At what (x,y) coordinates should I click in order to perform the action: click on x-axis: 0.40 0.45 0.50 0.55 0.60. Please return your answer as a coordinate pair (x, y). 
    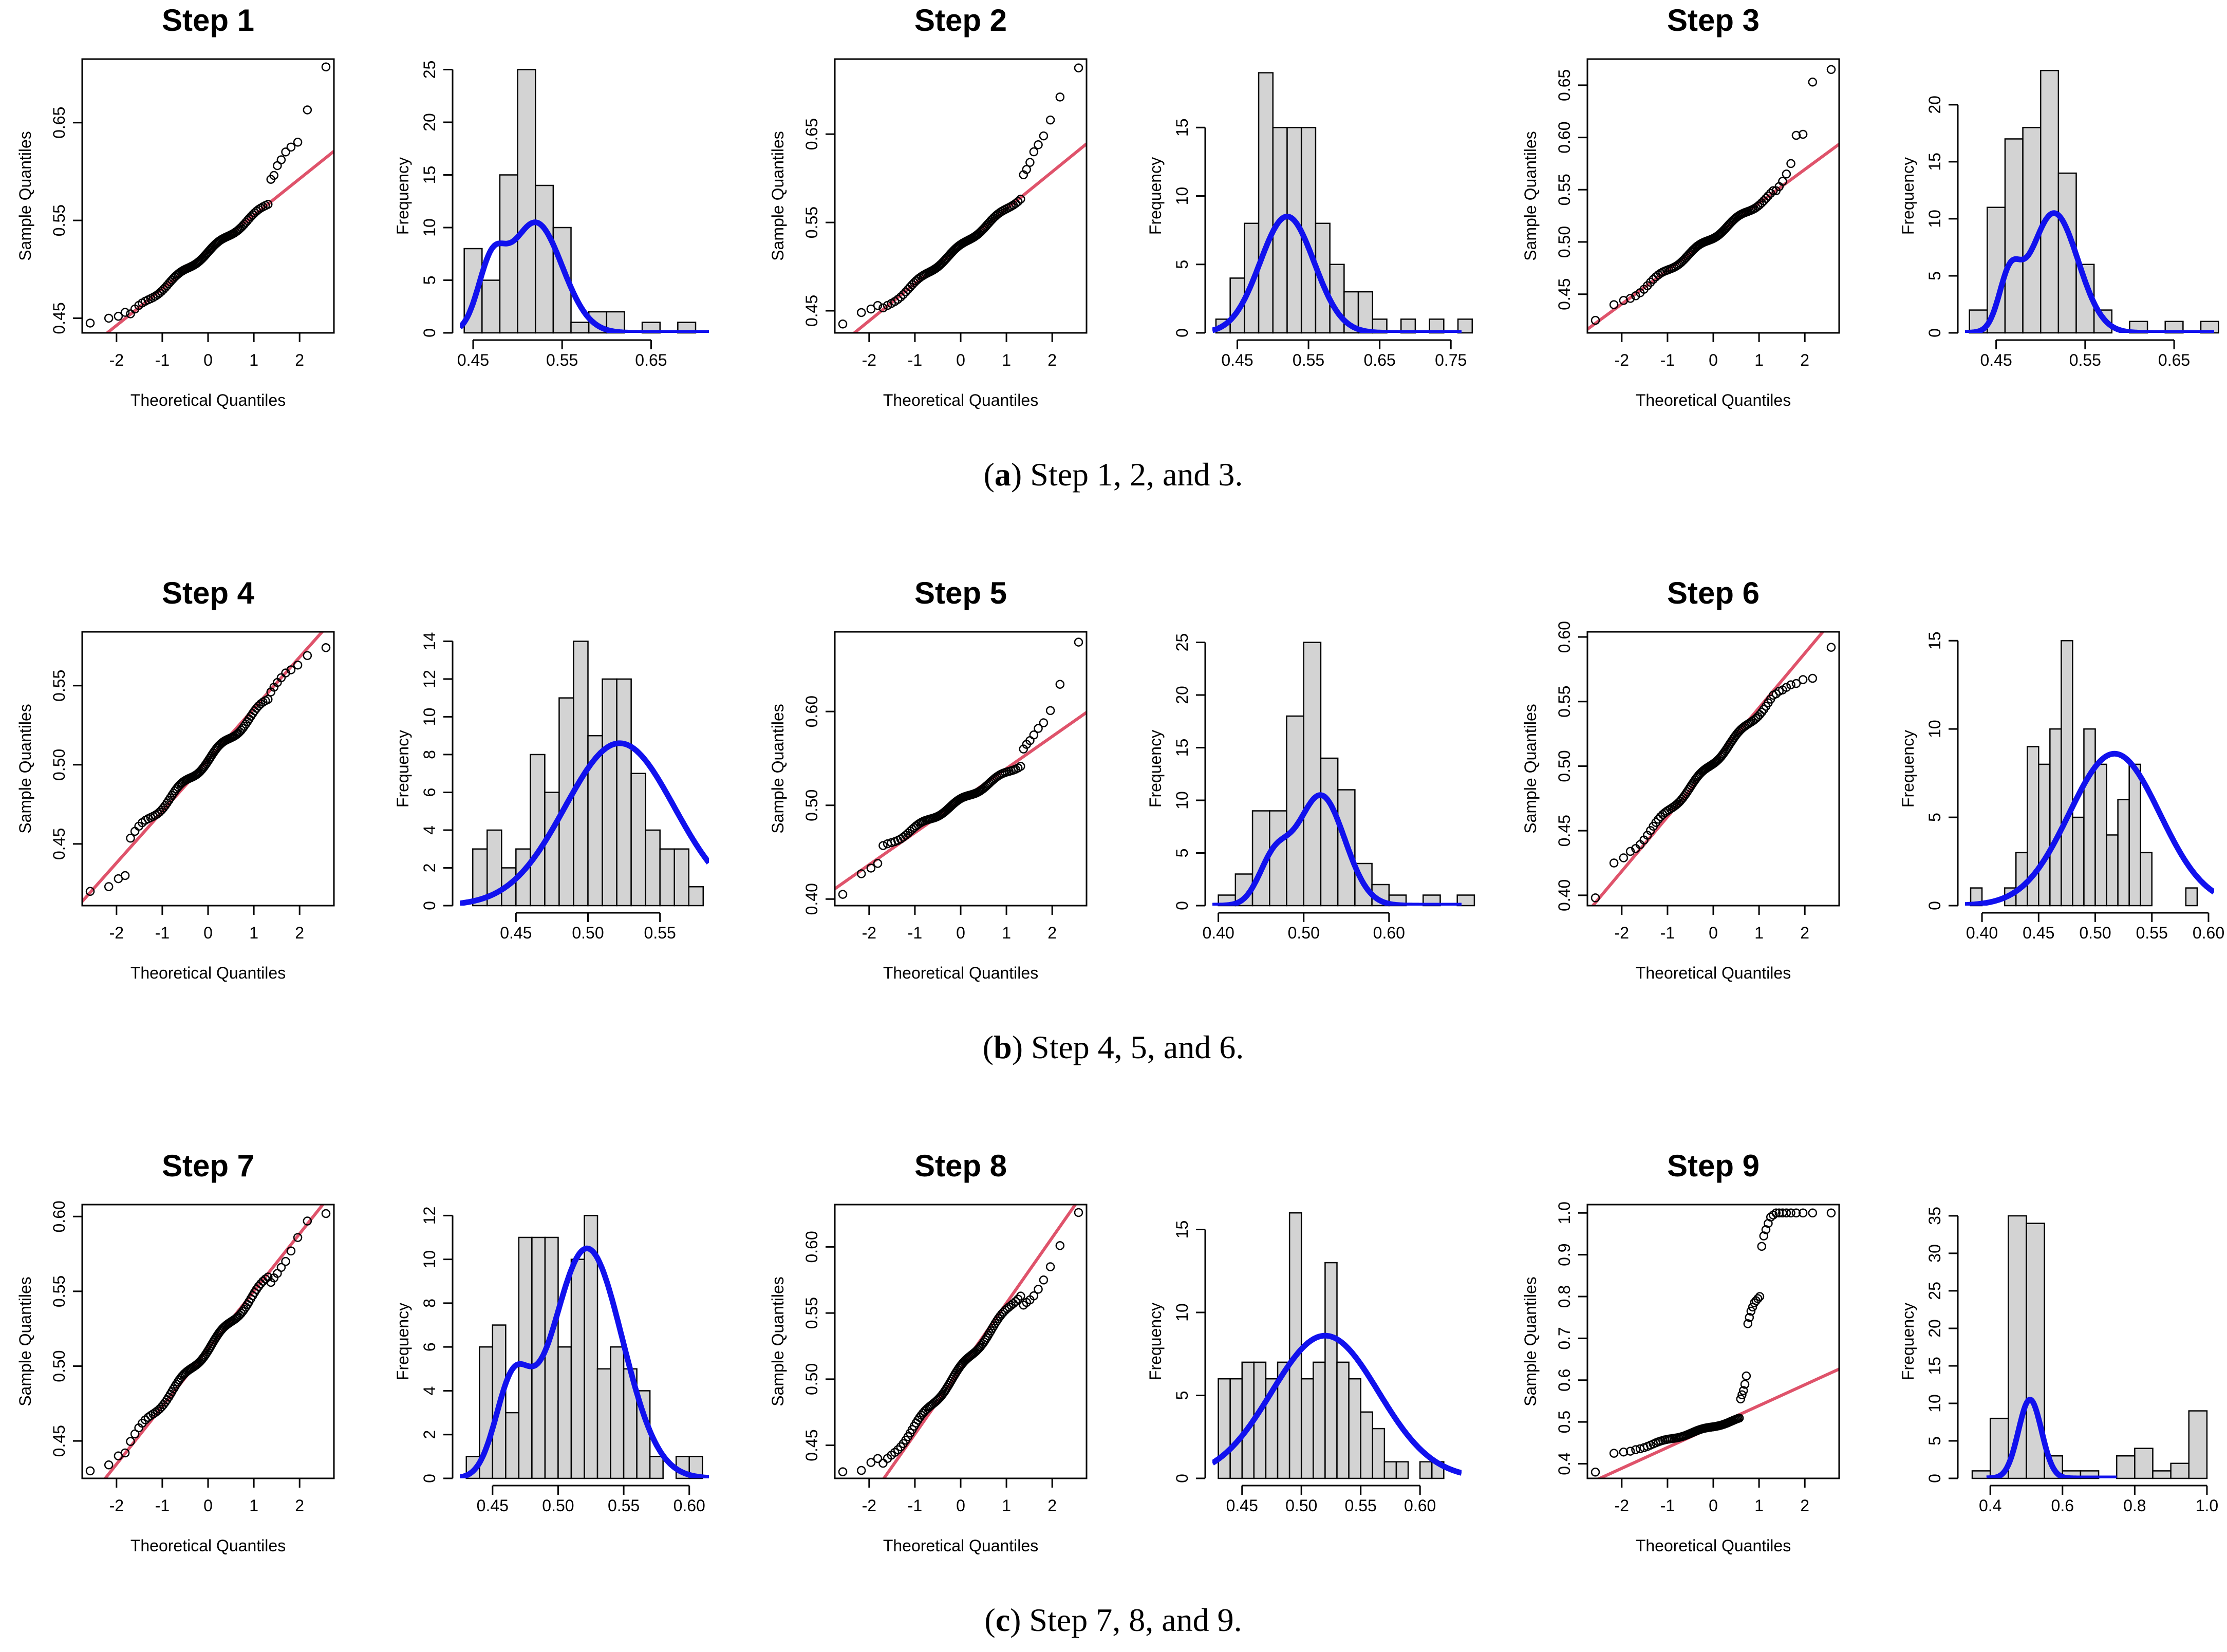
    Looking at the image, I should click on (2095, 927).